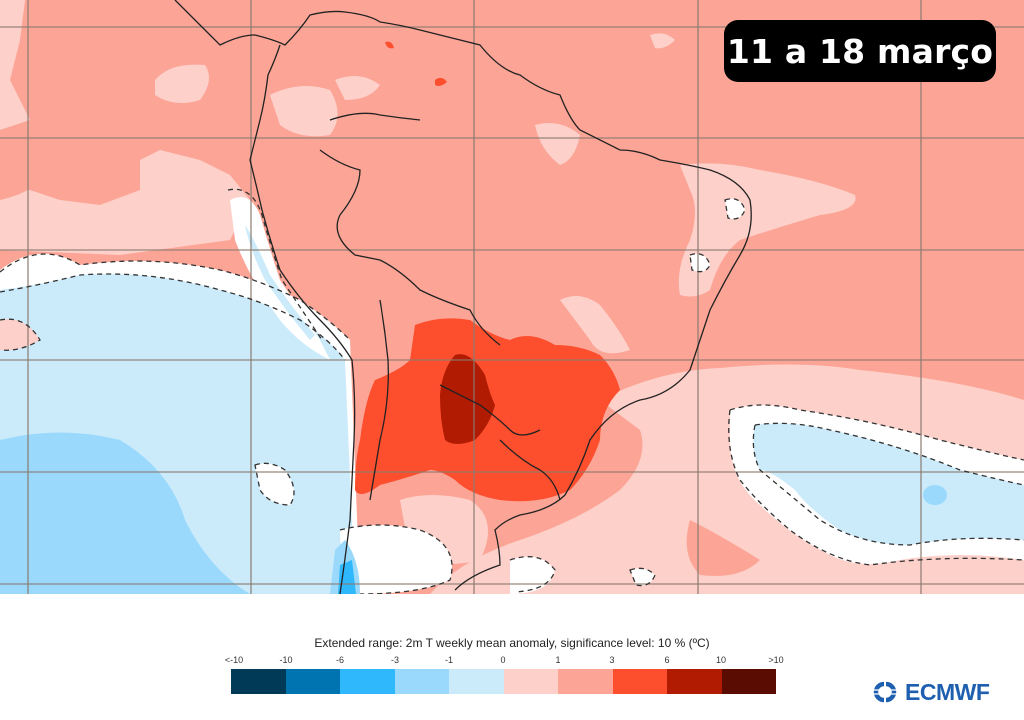 Image resolution: width=1024 pixels, height=720 pixels. I want to click on legend-tick: 0, so click(503, 660).